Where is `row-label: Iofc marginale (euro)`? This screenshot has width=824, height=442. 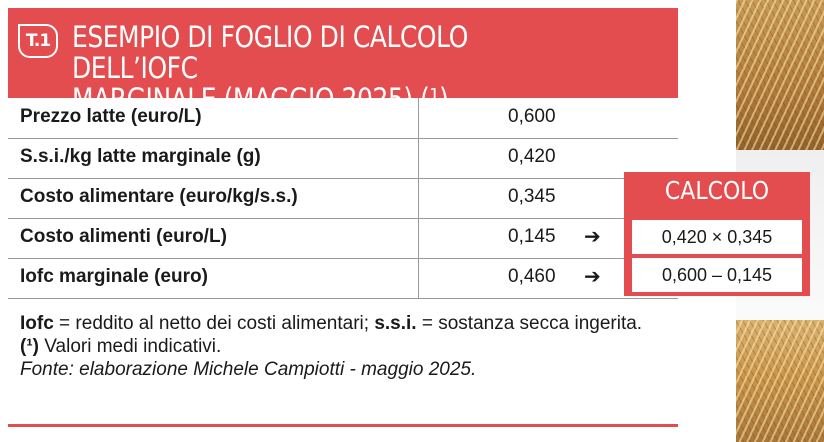
row-label: Iofc marginale (euro) is located at coordinates (114, 276).